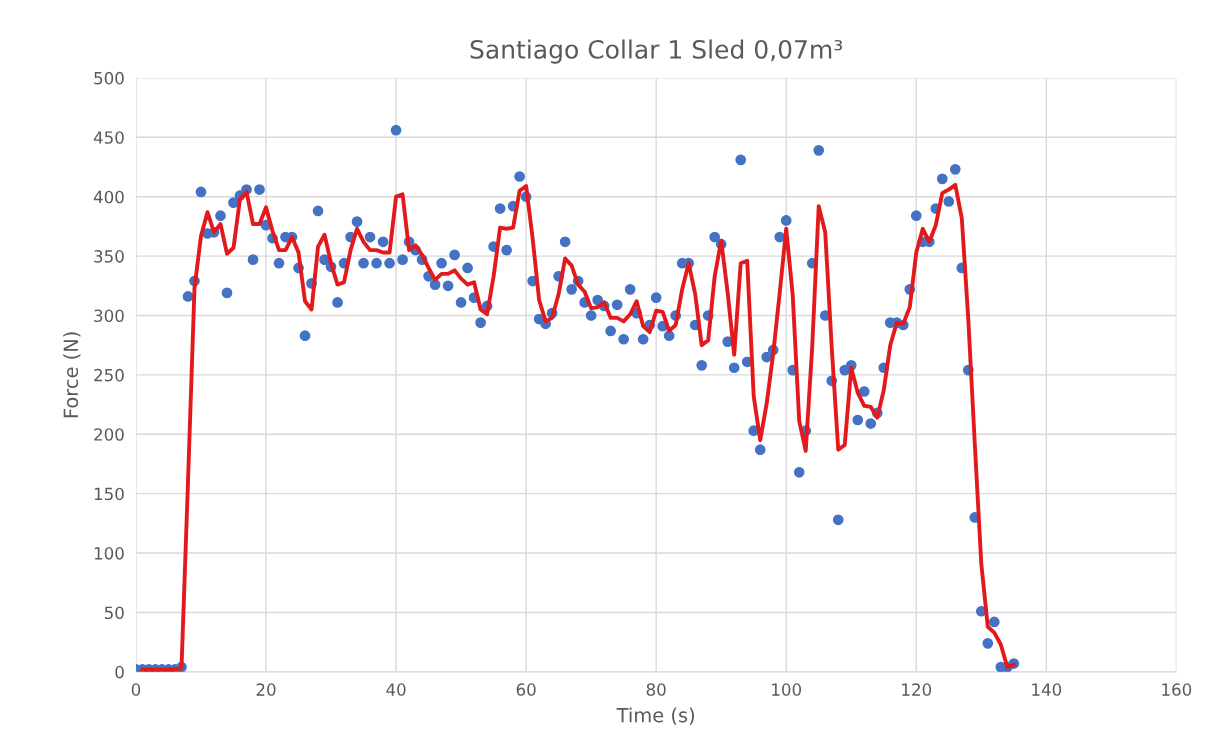  Describe the element at coordinates (108, 197) in the screenshot. I see `y-tick-label: 400` at that location.